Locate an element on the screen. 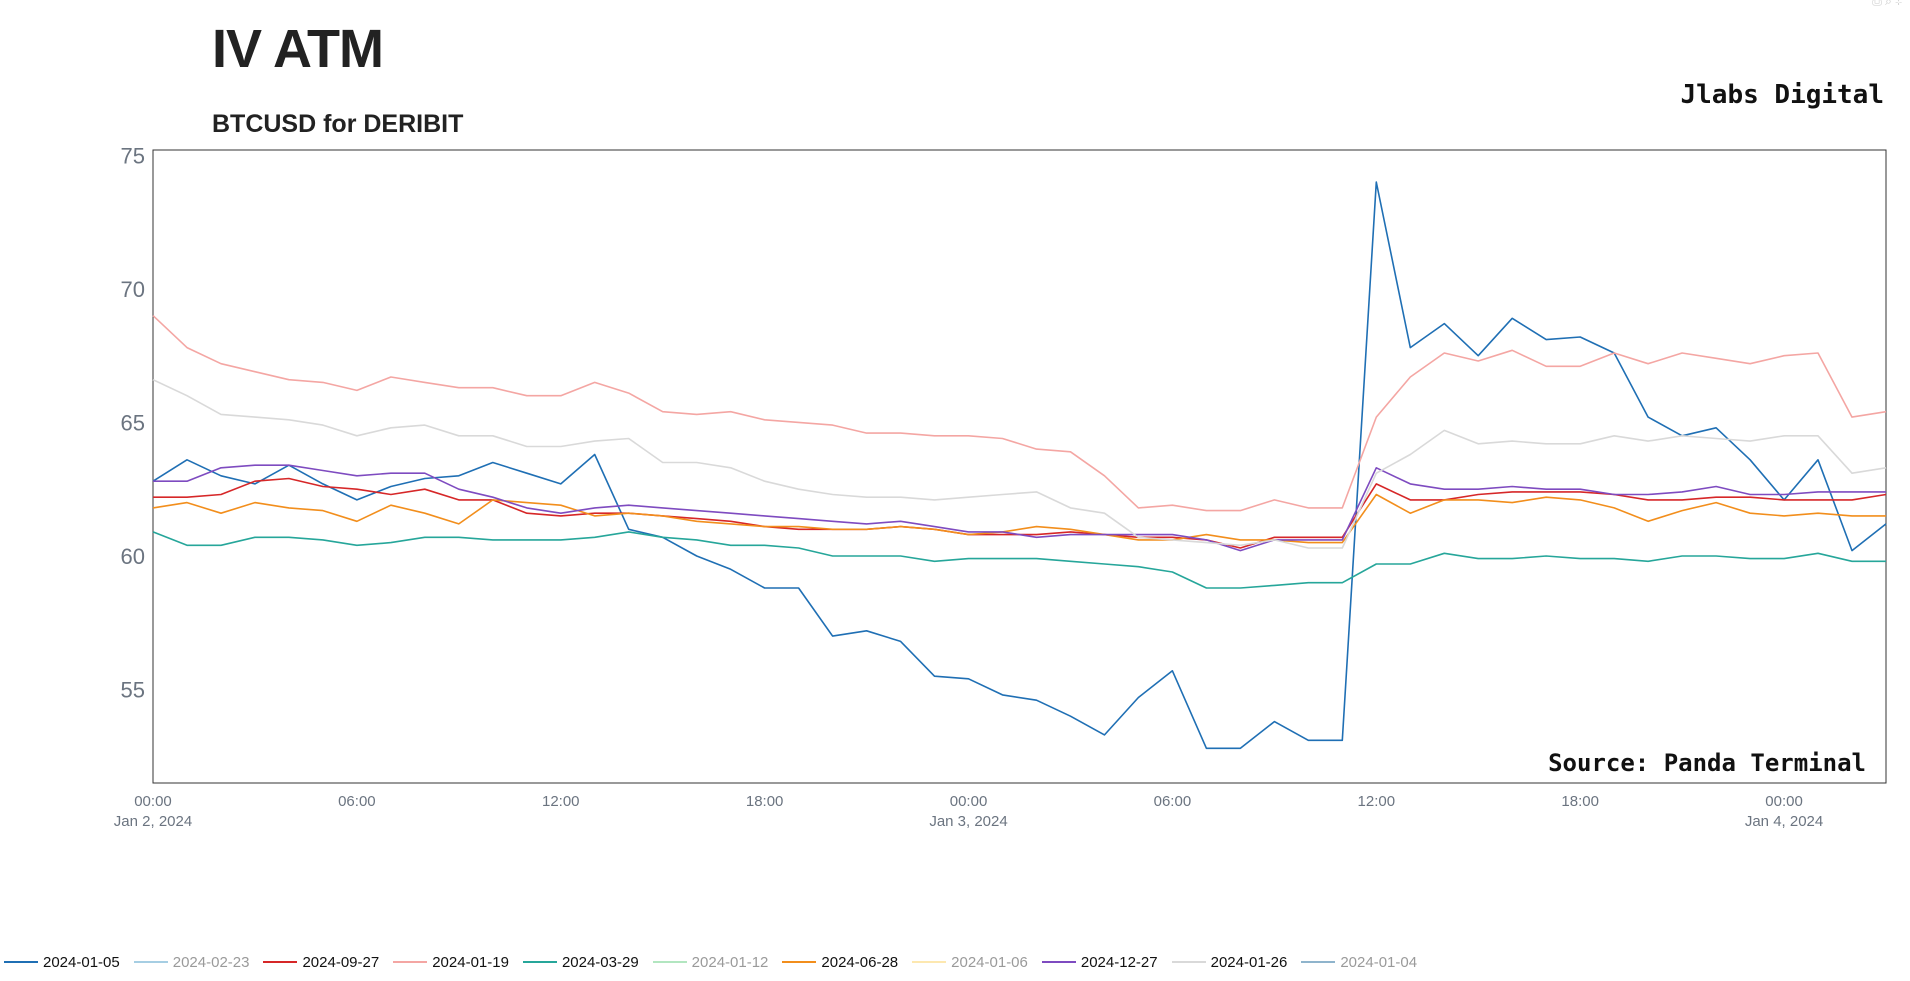 The image size is (1910, 981). chart-title: IV ATM is located at coordinates (298, 49).